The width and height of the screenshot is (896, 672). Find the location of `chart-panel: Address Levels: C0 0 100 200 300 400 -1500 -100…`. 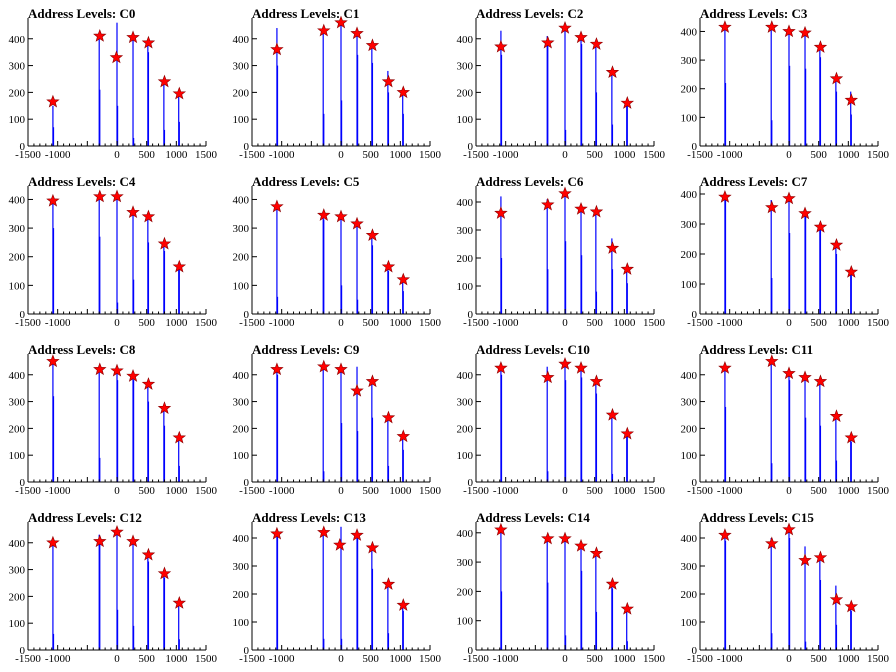

chart-panel: Address Levels: C0 0 100 200 300 400 -1500 -100… is located at coordinates (112, 84).